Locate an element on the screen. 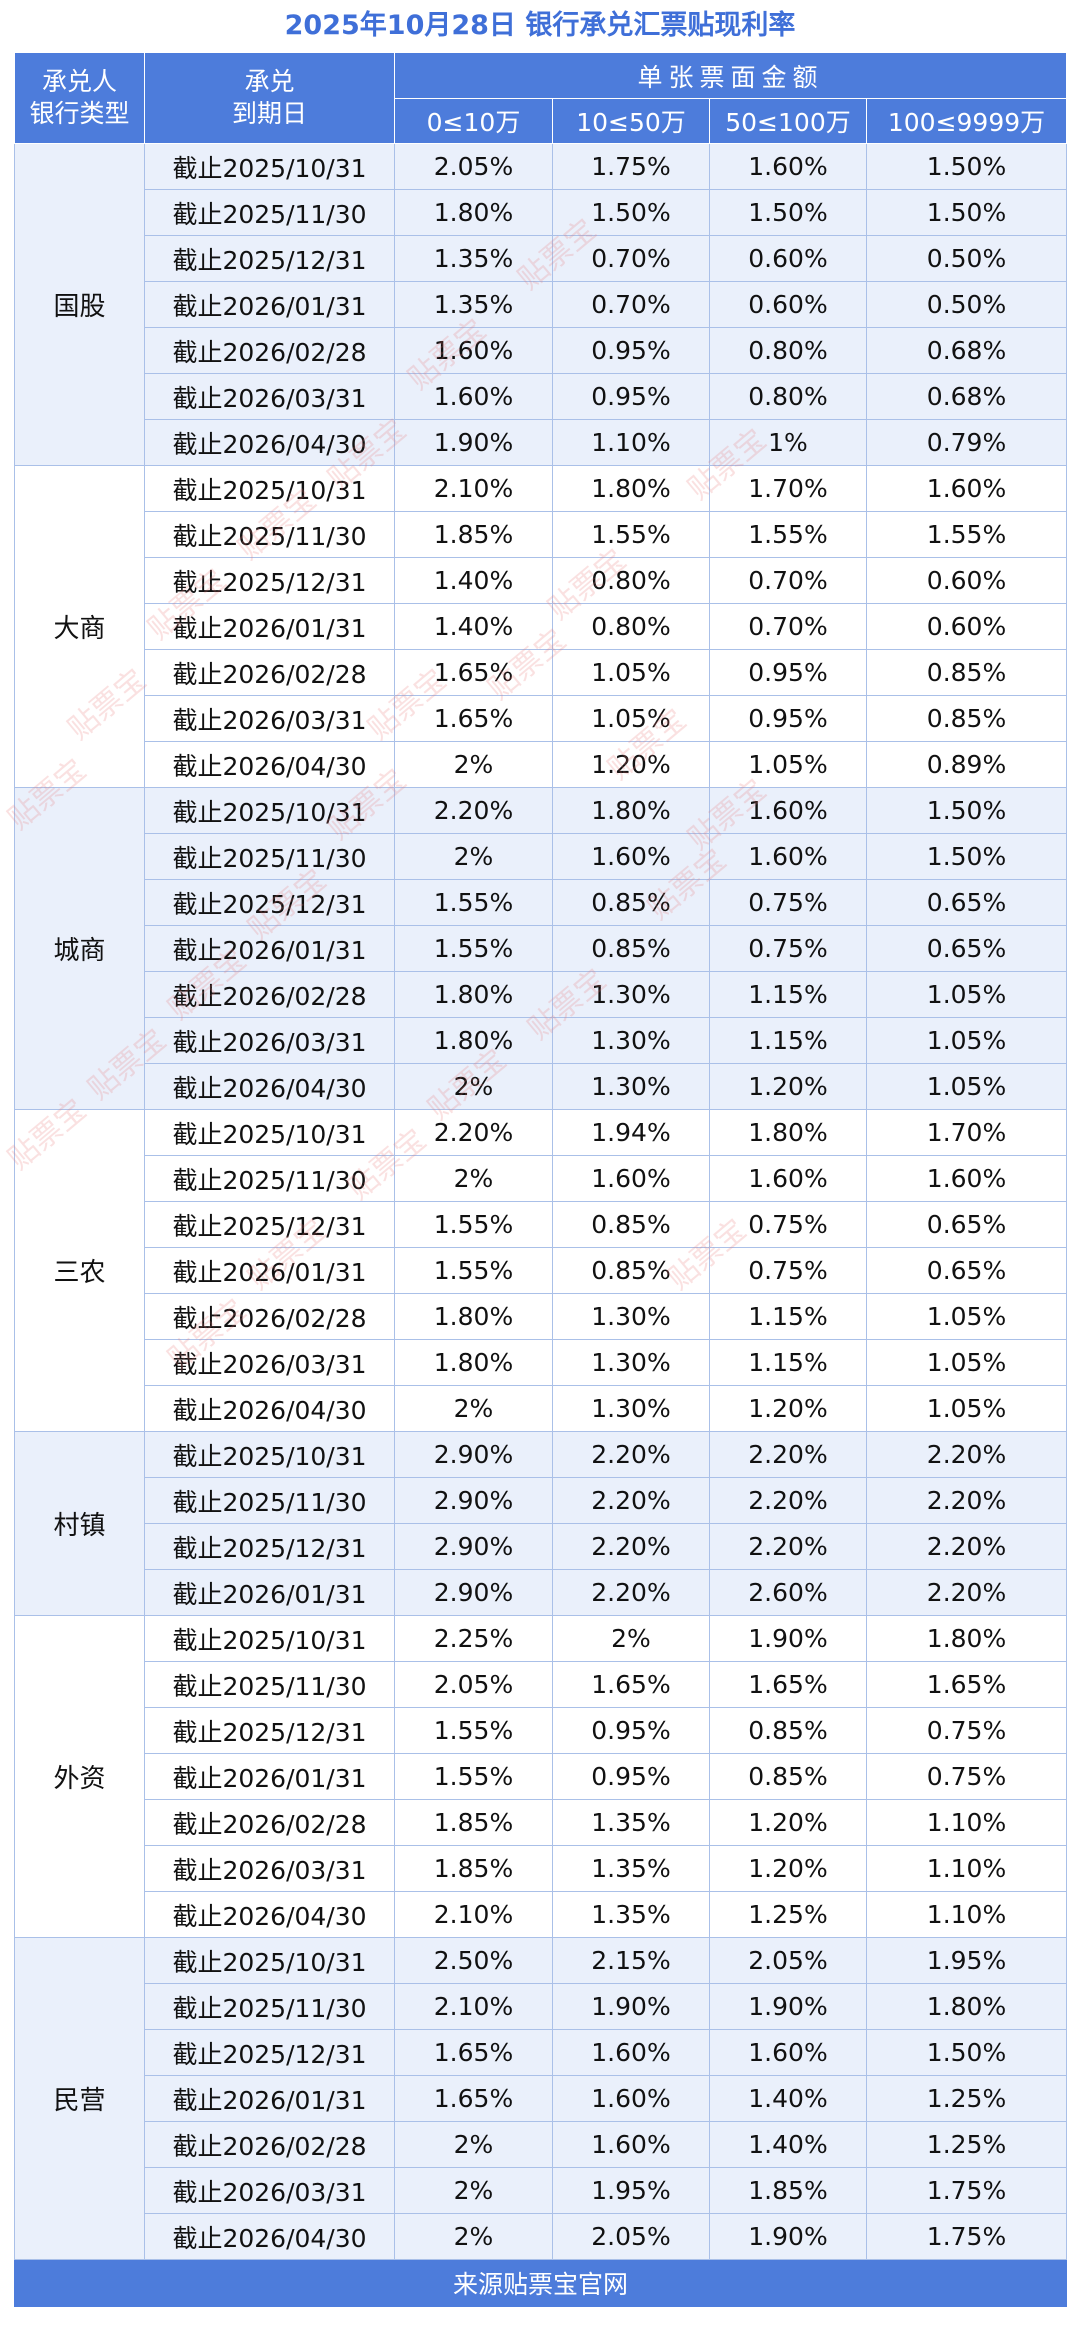  rate-cell: 1.35% is located at coordinates (473, 258).